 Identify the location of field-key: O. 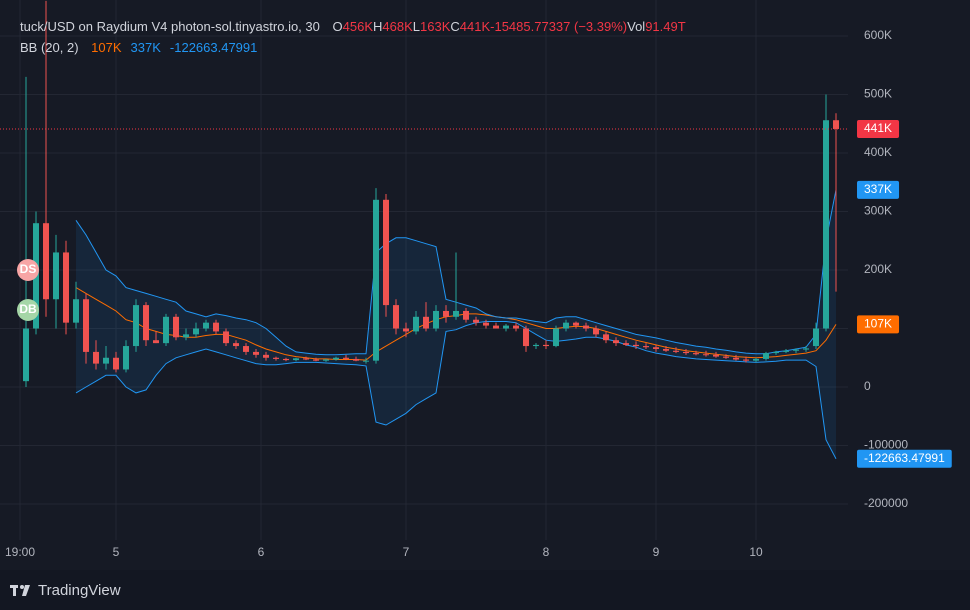
(337, 26).